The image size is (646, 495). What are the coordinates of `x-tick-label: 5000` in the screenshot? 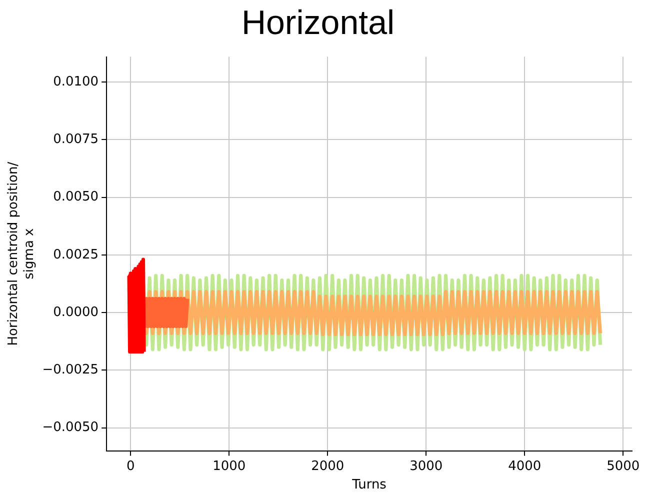 It's located at (623, 466).